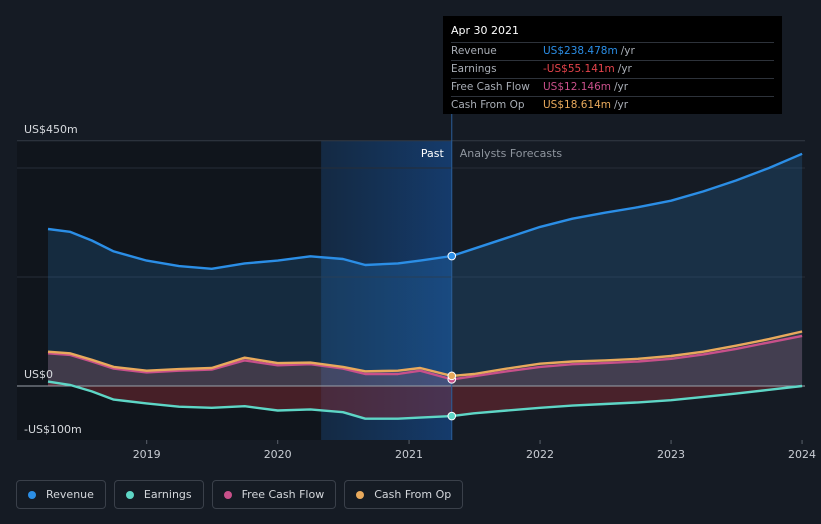 The width and height of the screenshot is (821, 524). Describe the element at coordinates (452, 416) in the screenshot. I see `earnings-point` at that location.